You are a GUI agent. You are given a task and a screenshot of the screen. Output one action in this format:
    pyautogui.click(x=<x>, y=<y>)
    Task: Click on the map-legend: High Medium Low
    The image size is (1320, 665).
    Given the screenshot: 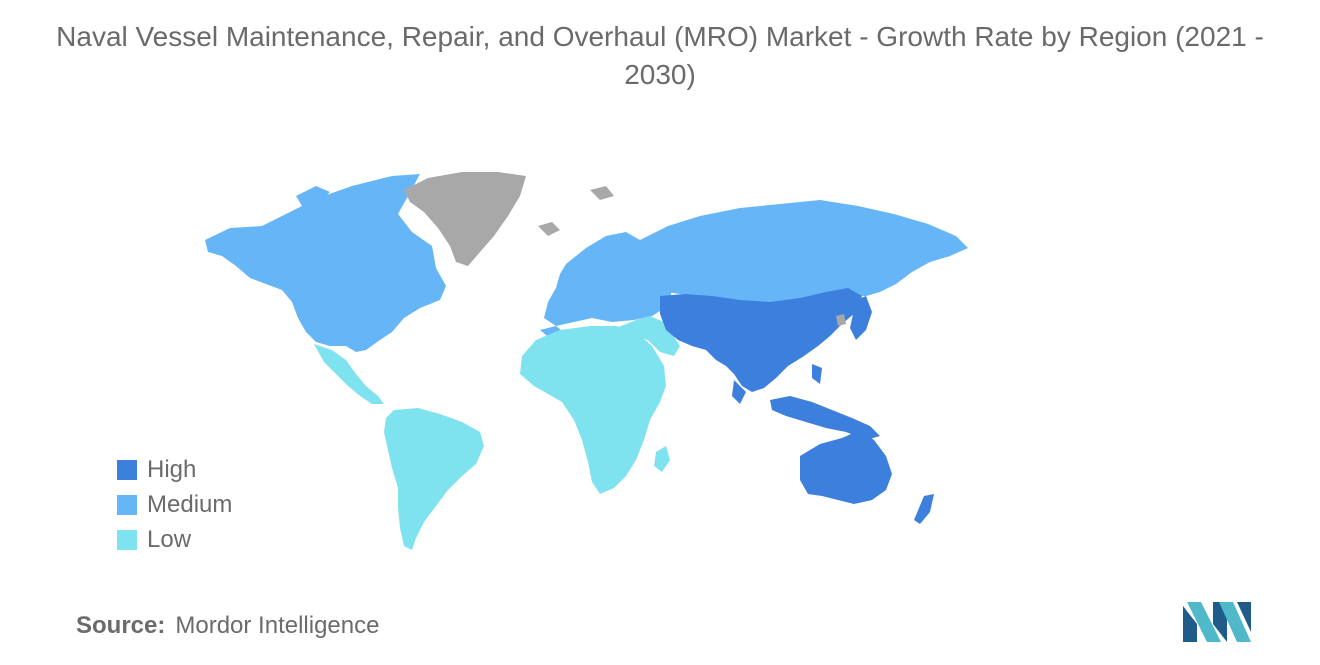 What is the action you would take?
    pyautogui.click(x=174, y=504)
    